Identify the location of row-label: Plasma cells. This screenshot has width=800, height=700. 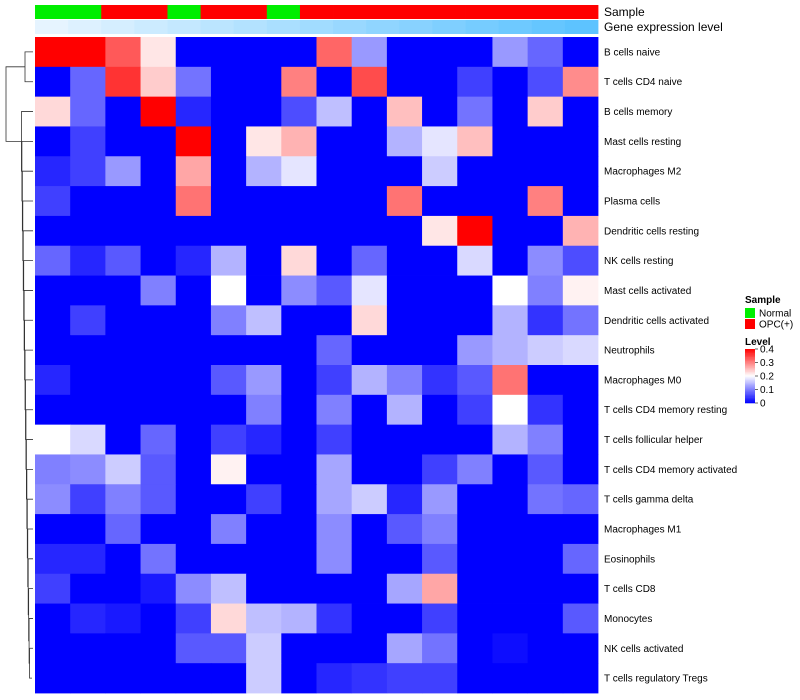
(632, 202).